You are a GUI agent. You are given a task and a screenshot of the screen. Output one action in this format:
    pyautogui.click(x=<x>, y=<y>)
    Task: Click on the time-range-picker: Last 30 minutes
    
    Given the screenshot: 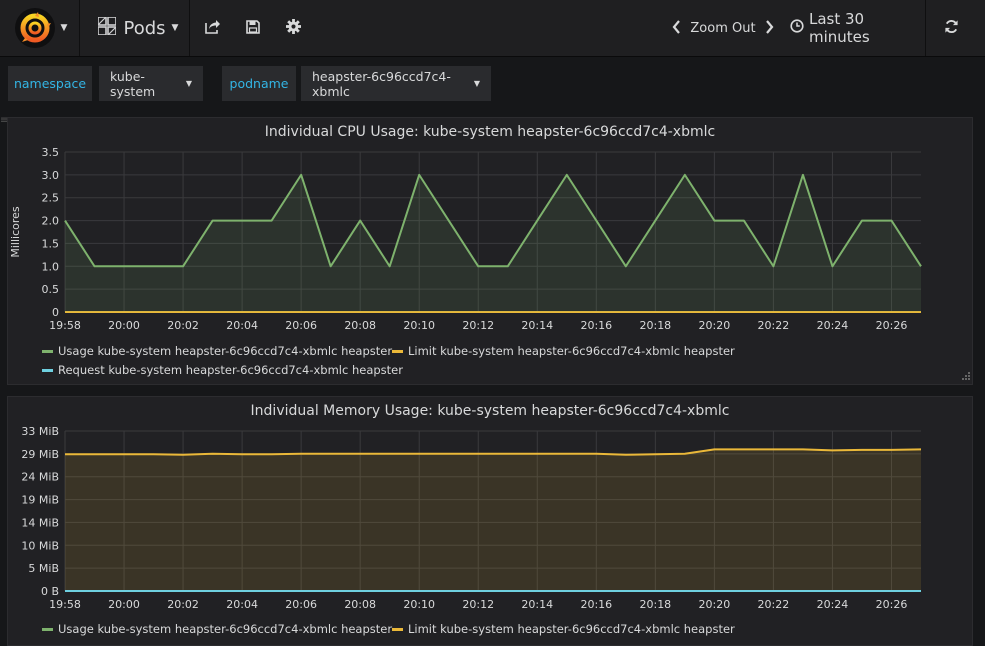 What is the action you would take?
    pyautogui.click(x=855, y=28)
    